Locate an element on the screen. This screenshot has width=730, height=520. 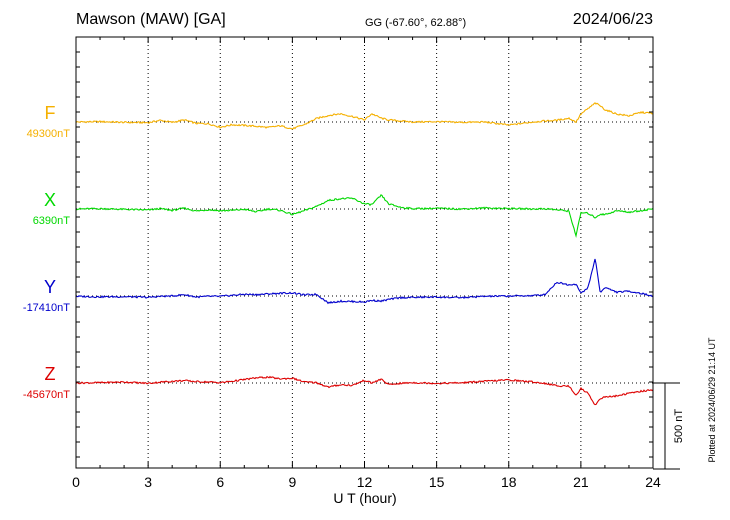
trace-y is located at coordinates (364, 281).